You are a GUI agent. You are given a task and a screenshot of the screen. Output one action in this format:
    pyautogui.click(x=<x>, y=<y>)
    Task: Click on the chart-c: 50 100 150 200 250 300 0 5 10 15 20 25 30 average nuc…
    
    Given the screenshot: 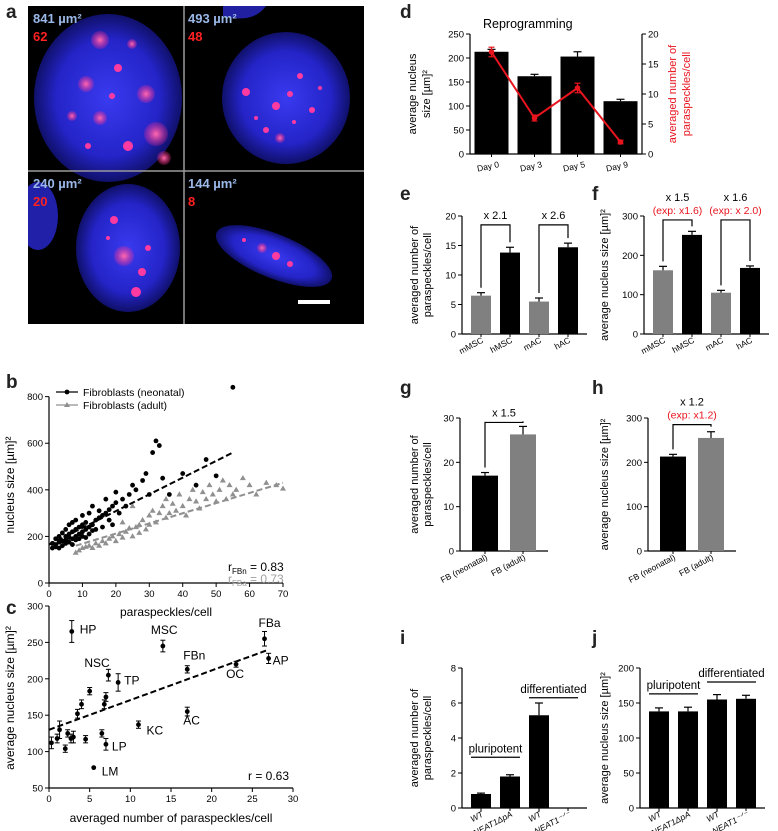 What is the action you would take?
    pyautogui.click(x=150, y=714)
    